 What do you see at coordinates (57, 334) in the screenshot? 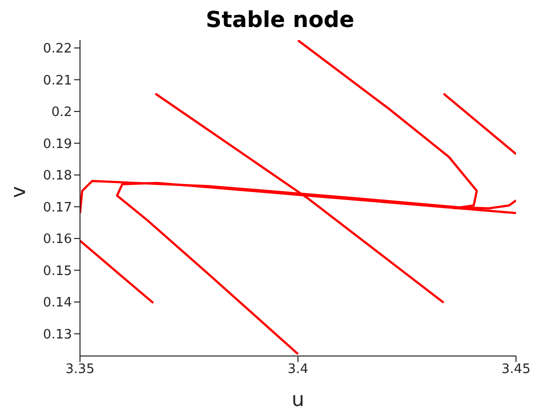
I see `y-tick-label: 0.13` at bounding box center [57, 334].